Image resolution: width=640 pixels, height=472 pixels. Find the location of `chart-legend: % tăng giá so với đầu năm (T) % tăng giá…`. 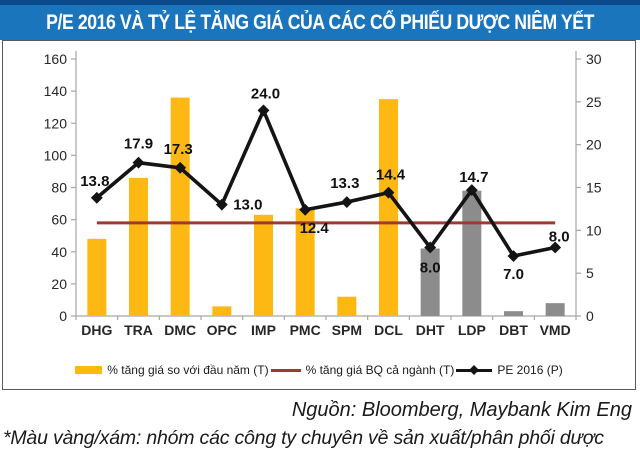

chart-legend: % tăng giá so với đầu năm (T) % tăng giá… is located at coordinates (319, 370).